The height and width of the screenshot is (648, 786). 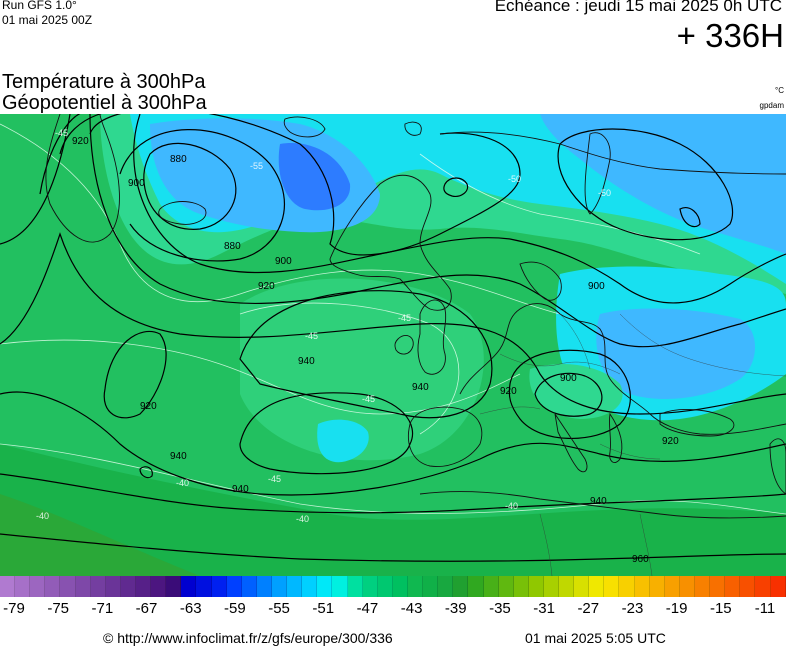 I want to click on scale-tick-label: -19, so click(x=676, y=608).